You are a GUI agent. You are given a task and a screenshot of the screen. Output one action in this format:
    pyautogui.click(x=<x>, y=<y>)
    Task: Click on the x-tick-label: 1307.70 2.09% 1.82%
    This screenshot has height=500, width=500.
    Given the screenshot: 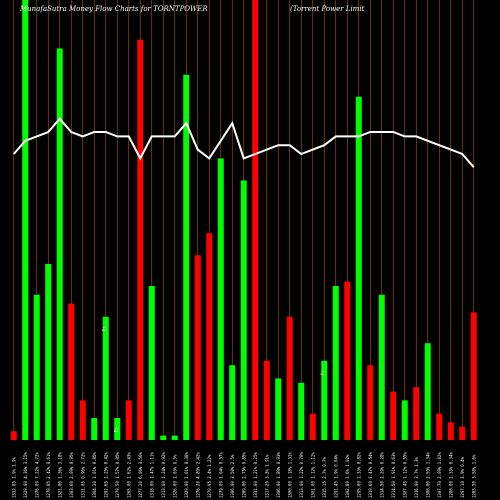 What is the action you would take?
    pyautogui.click(x=439, y=475)
    